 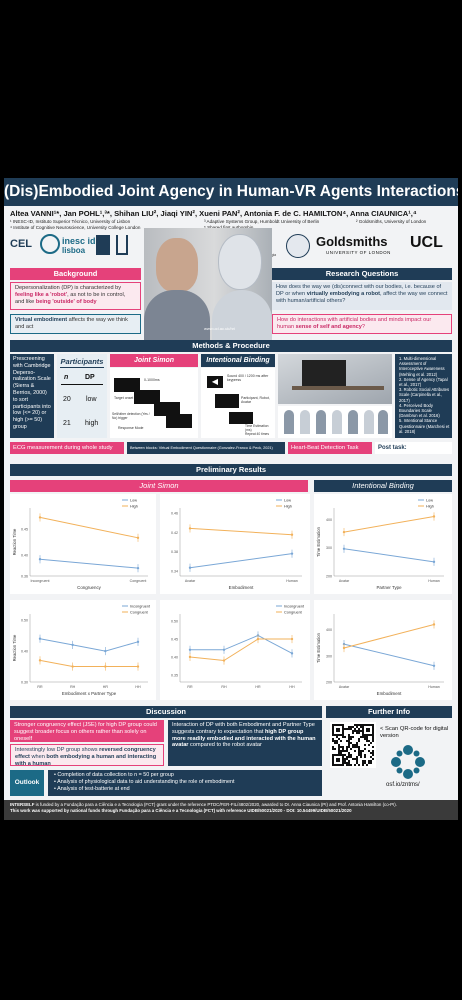 What do you see at coordinates (383, 650) in the screenshot?
I see `chart-5-background` at bounding box center [383, 650].